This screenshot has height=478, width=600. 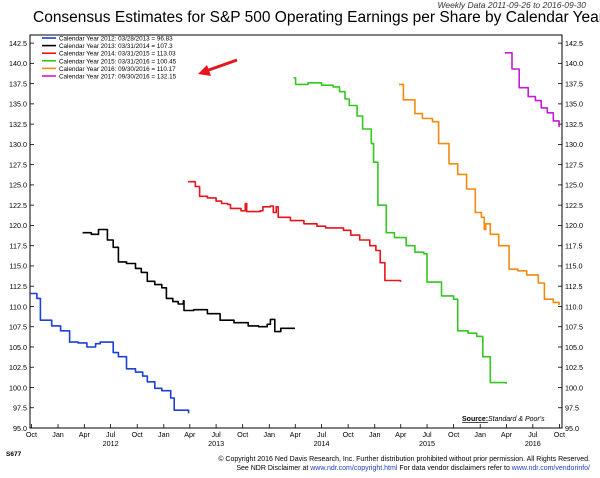 What do you see at coordinates (18, 347) in the screenshot?
I see `y-tick-label-left: 105.0` at bounding box center [18, 347].